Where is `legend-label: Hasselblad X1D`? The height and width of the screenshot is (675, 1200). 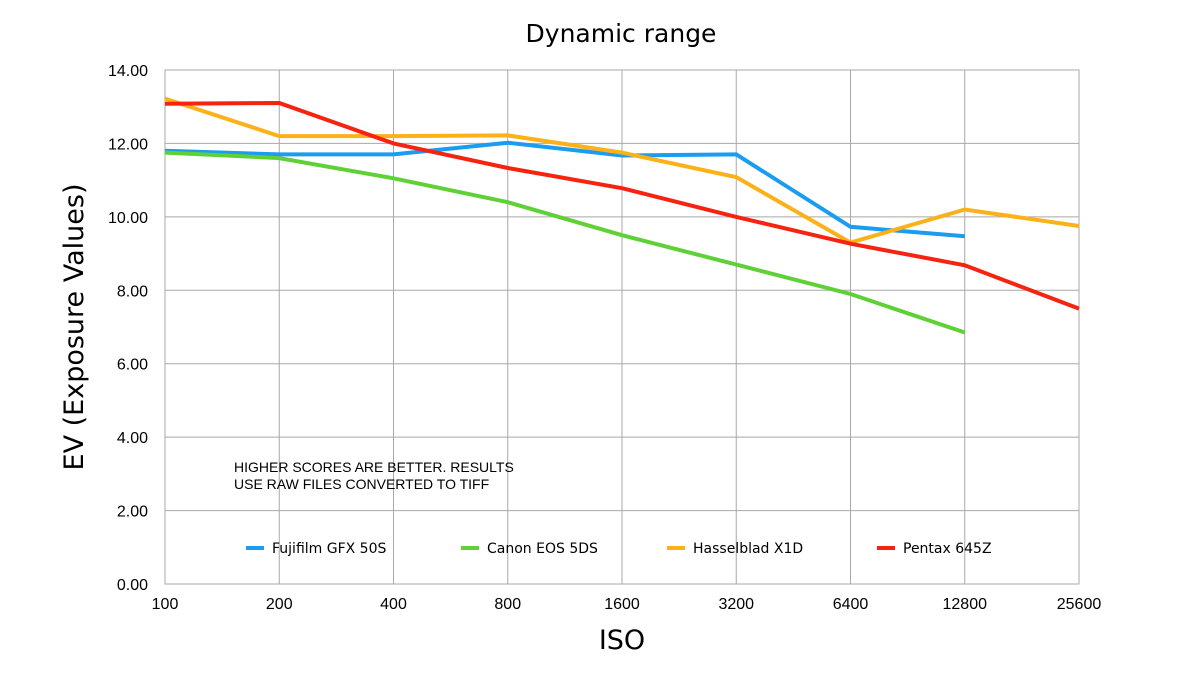
legend-label: Hasselblad X1D is located at coordinates (748, 549).